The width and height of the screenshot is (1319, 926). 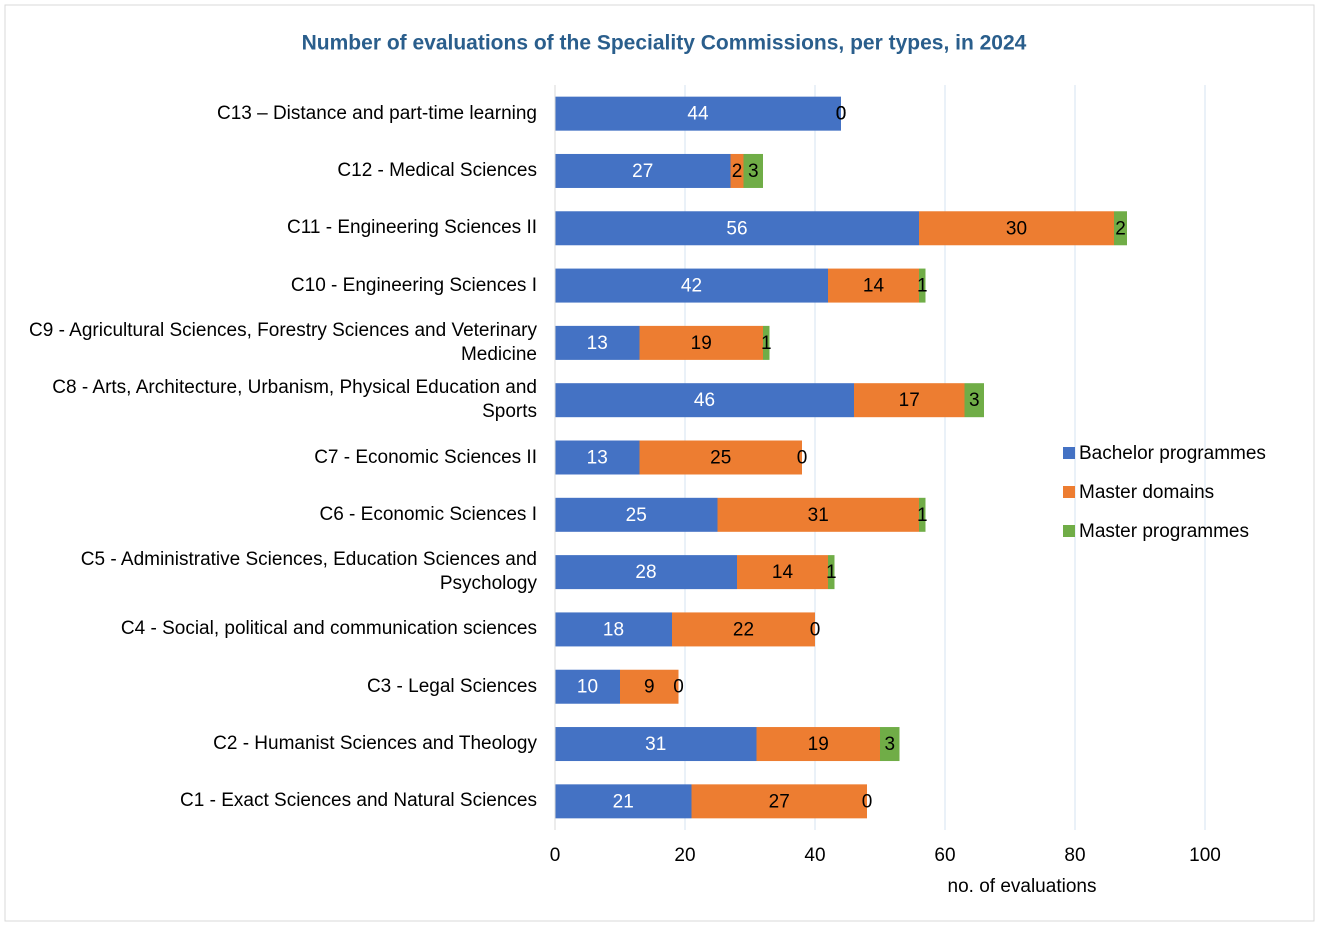 I want to click on category-text: C10 - Engineering Sciences I, so click(x=413, y=285).